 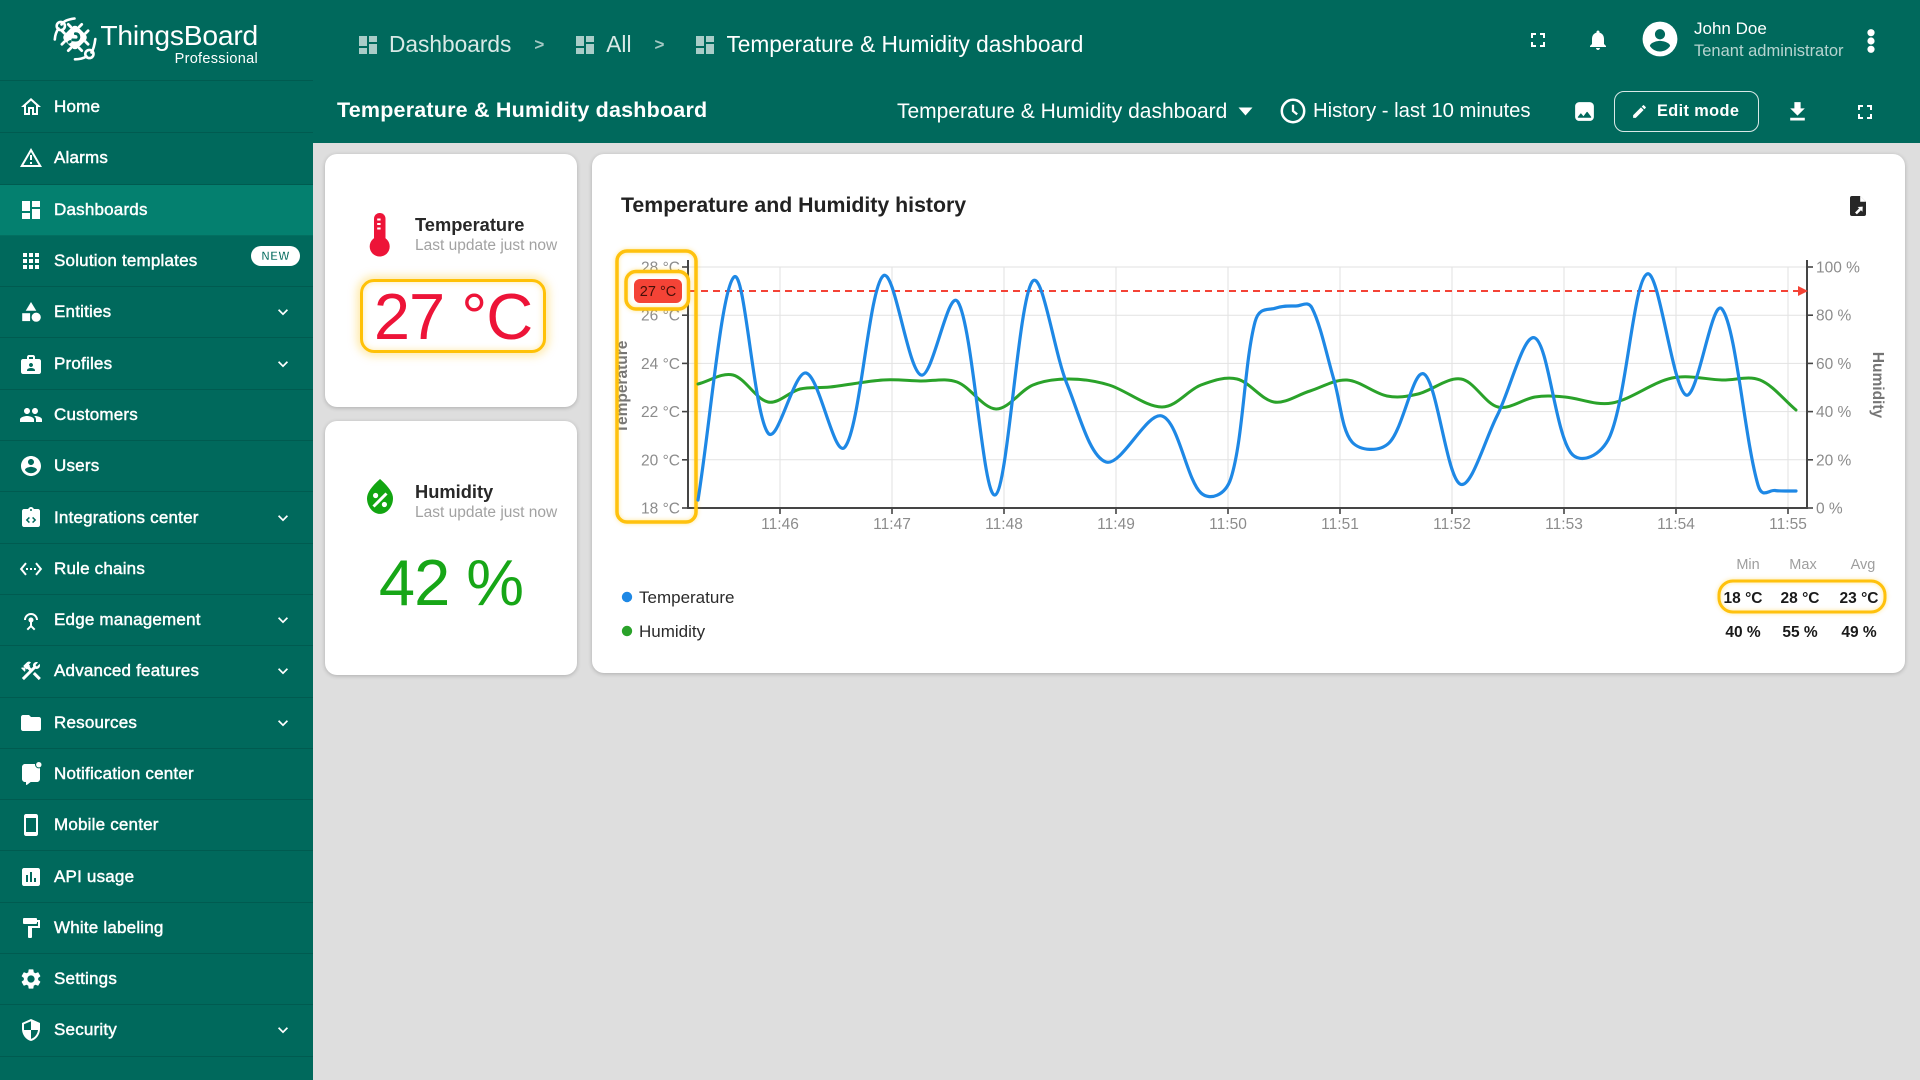 What do you see at coordinates (660, 412) in the screenshot?
I see `svg-text: 22 °C` at bounding box center [660, 412].